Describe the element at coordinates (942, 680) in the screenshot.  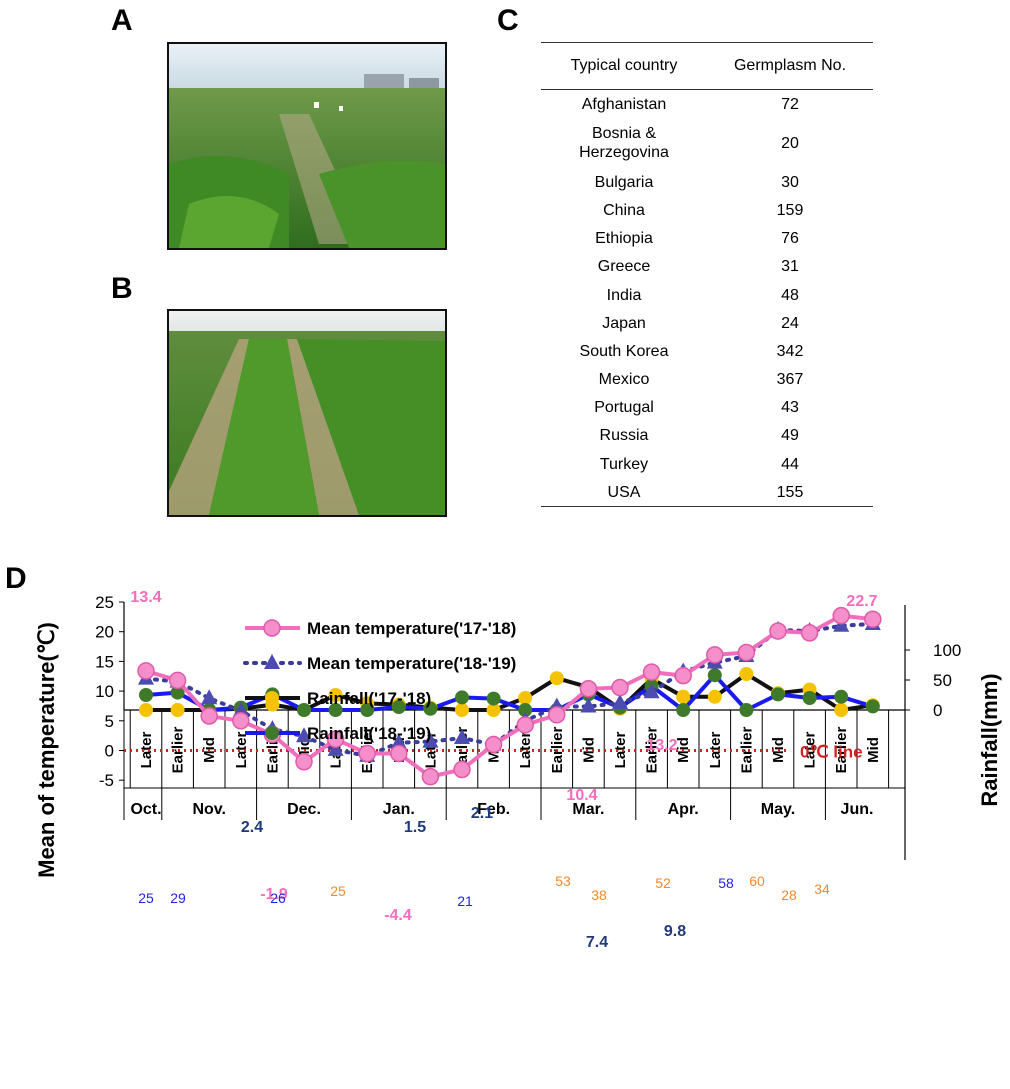
I see `y2-tick-label: 50` at that location.